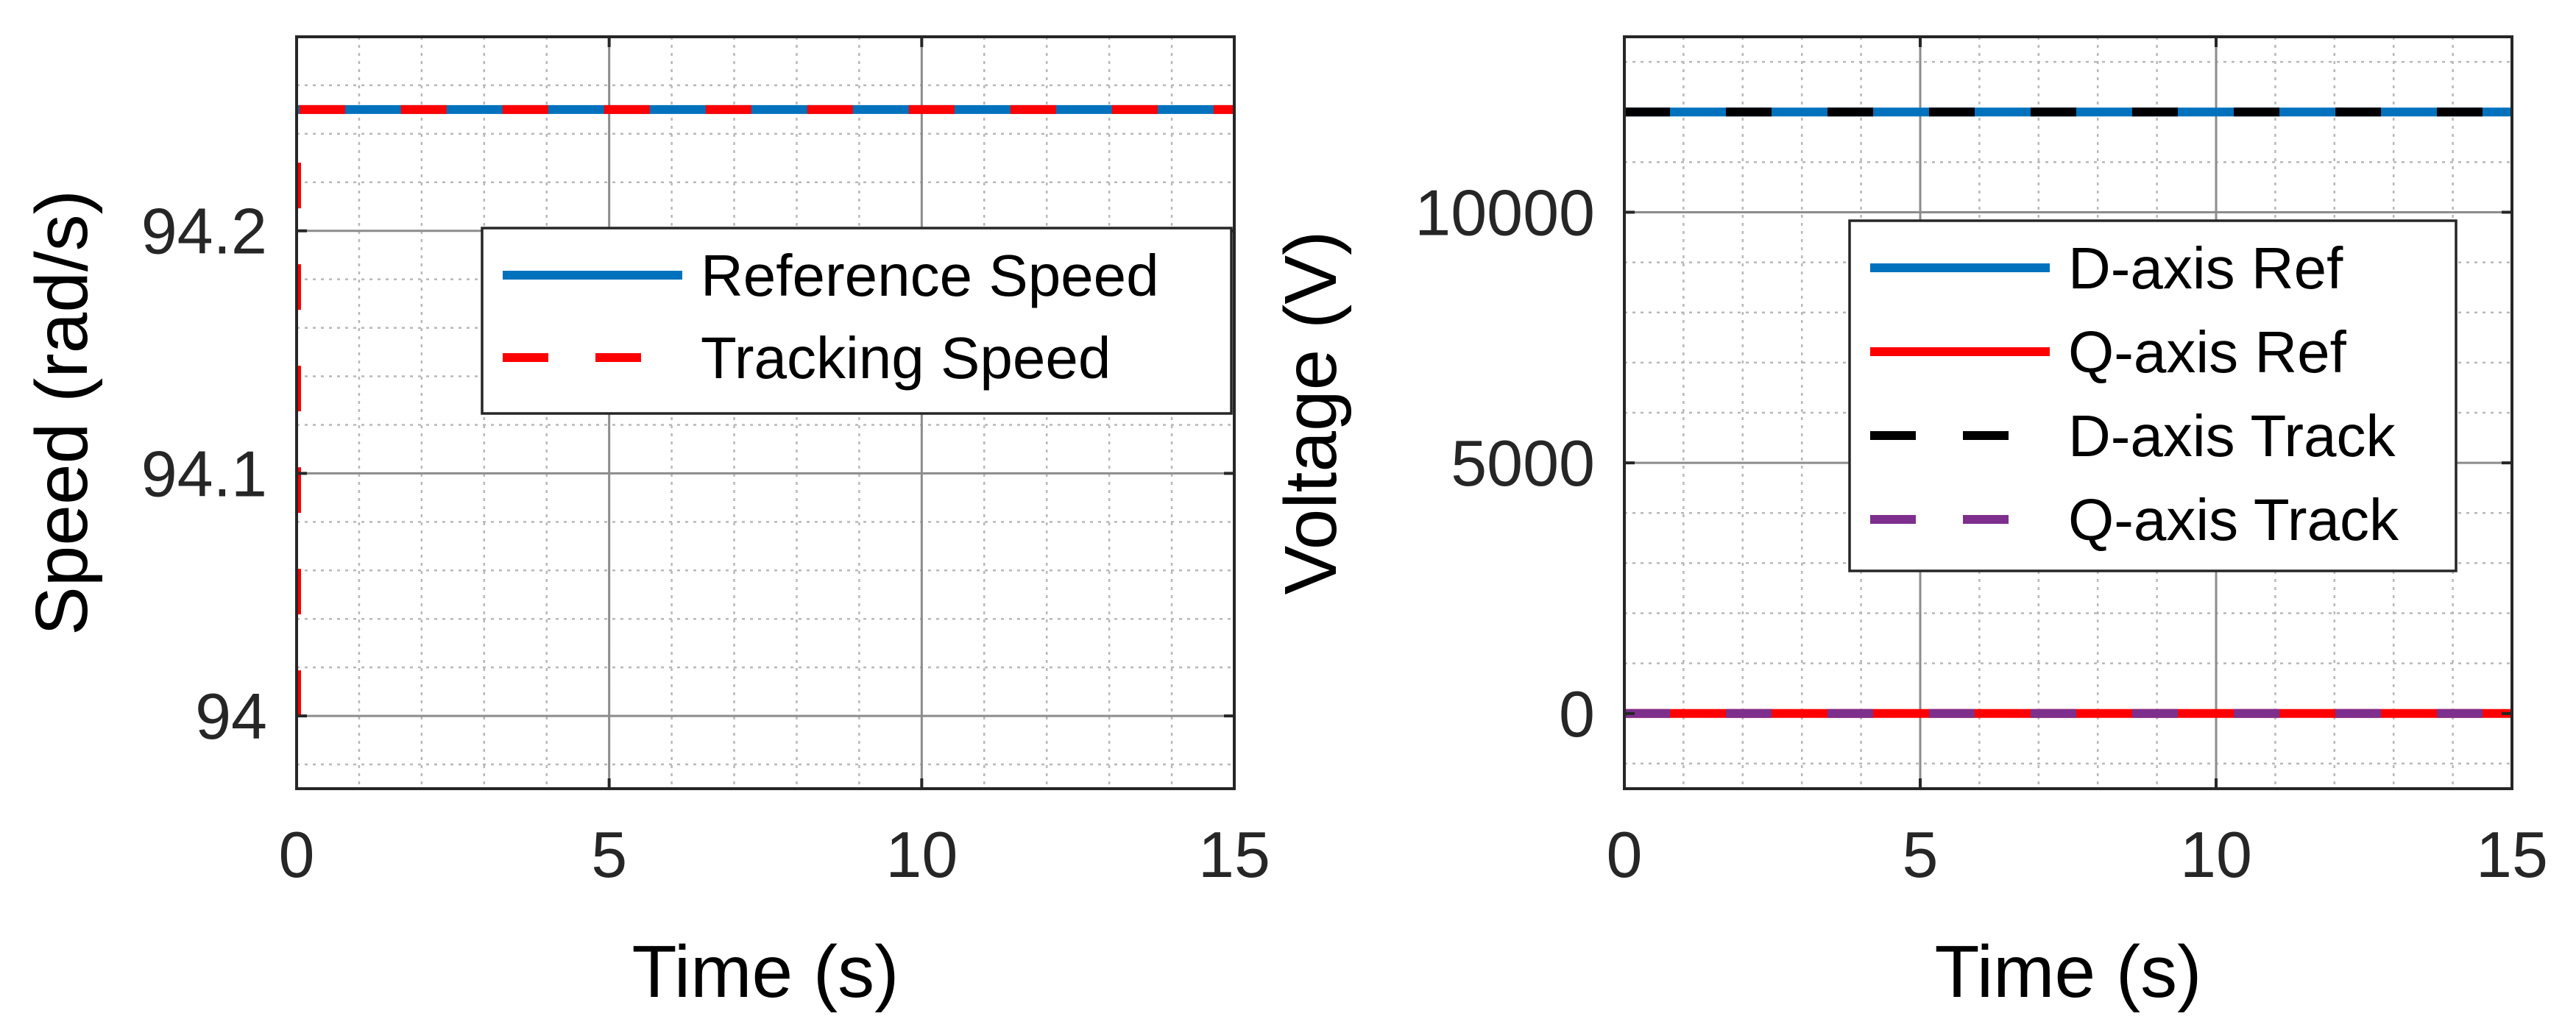 This screenshot has width=2576, height=1030. What do you see at coordinates (1505, 213) in the screenshot?
I see `y-tick-label: 10000` at bounding box center [1505, 213].